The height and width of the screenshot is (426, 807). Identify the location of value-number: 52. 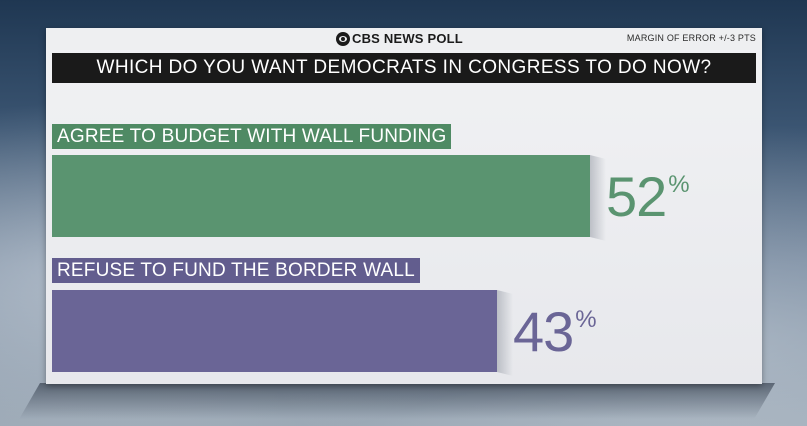
(636, 196).